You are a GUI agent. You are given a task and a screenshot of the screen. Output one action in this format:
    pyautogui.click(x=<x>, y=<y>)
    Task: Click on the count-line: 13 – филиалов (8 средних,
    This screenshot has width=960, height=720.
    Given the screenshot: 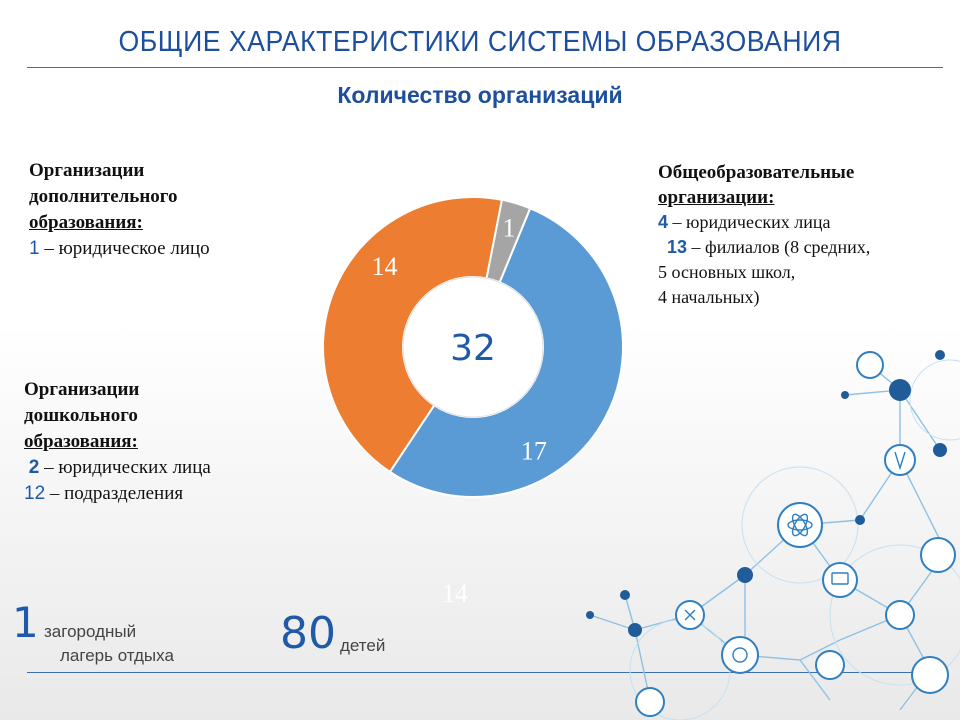 What is the action you would take?
    pyautogui.click(x=764, y=247)
    